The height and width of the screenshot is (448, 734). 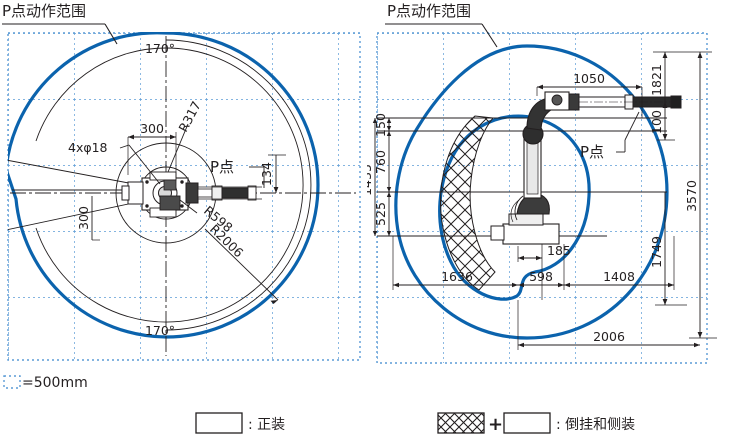 I want to click on empty-box-icon, so click(x=219, y=423).